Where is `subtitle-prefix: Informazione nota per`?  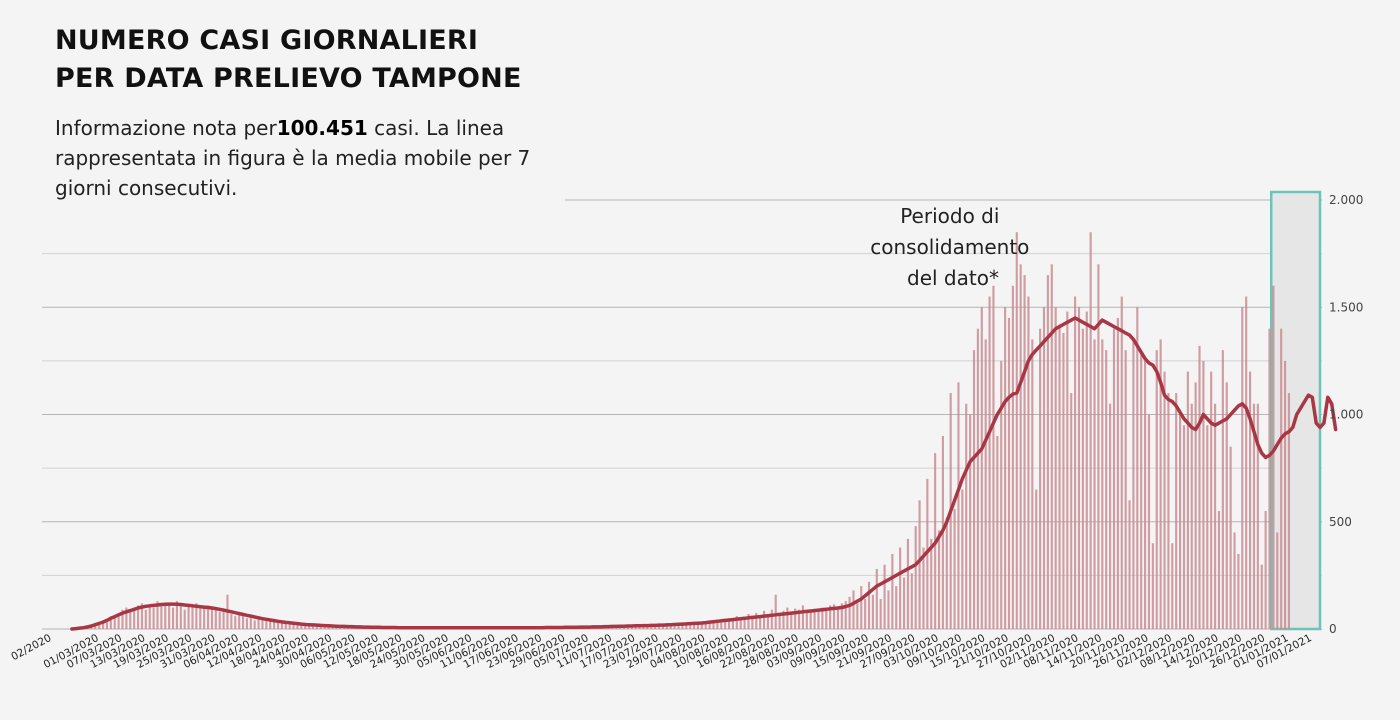 subtitle-prefix: Informazione nota per is located at coordinates (166, 128).